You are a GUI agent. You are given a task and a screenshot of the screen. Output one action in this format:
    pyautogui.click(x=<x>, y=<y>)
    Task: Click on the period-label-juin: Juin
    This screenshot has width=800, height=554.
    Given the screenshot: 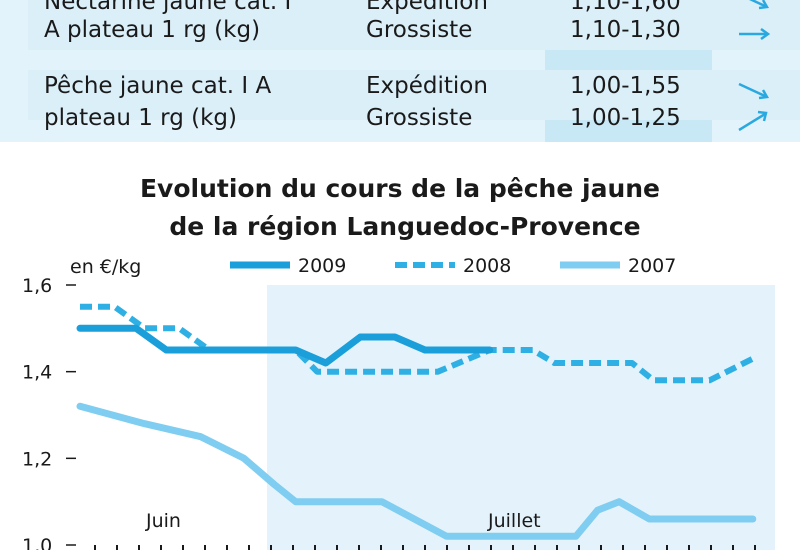 What is the action you would take?
    pyautogui.click(x=163, y=521)
    